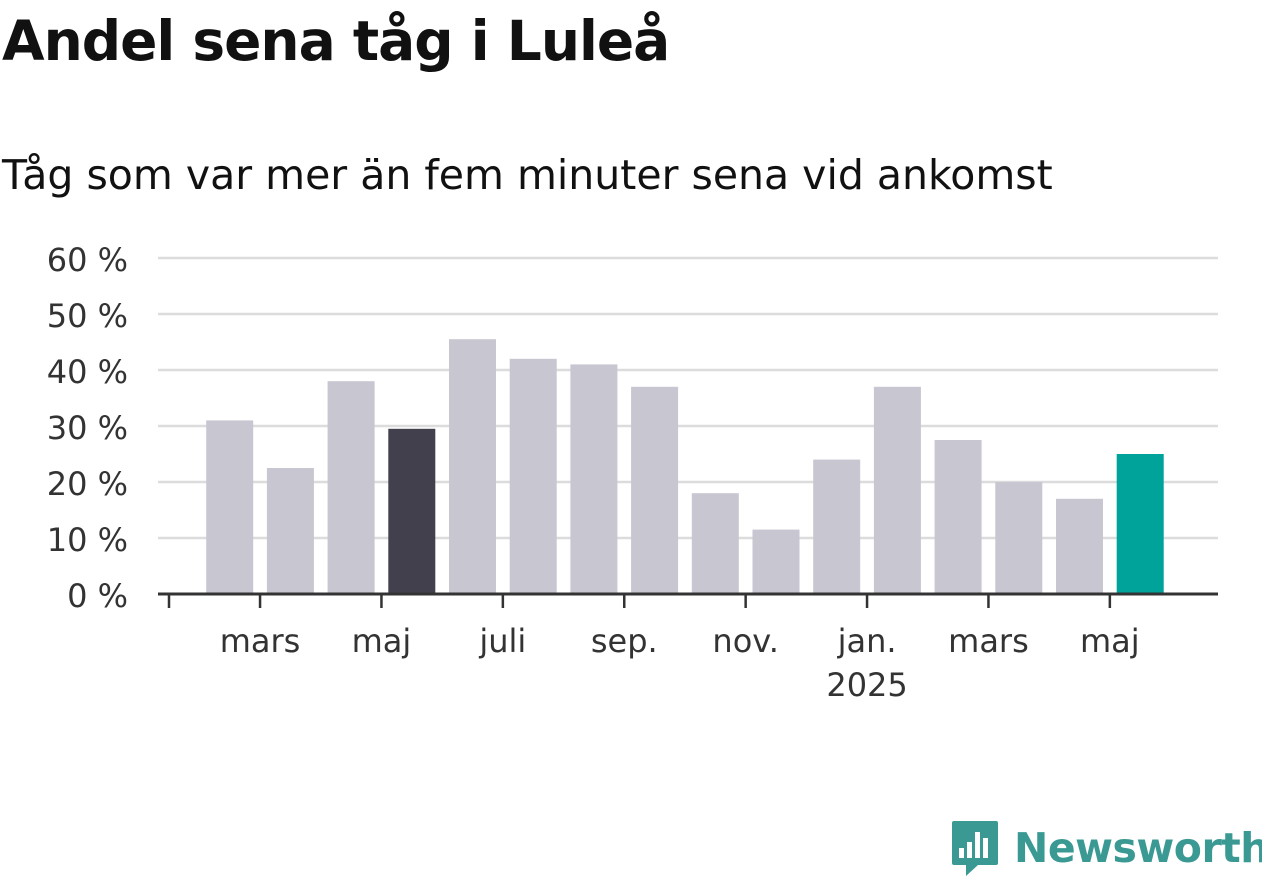 The height and width of the screenshot is (879, 1262). What do you see at coordinates (336, 41) in the screenshot?
I see `chart-title: Andel sena tåg i Luleå` at bounding box center [336, 41].